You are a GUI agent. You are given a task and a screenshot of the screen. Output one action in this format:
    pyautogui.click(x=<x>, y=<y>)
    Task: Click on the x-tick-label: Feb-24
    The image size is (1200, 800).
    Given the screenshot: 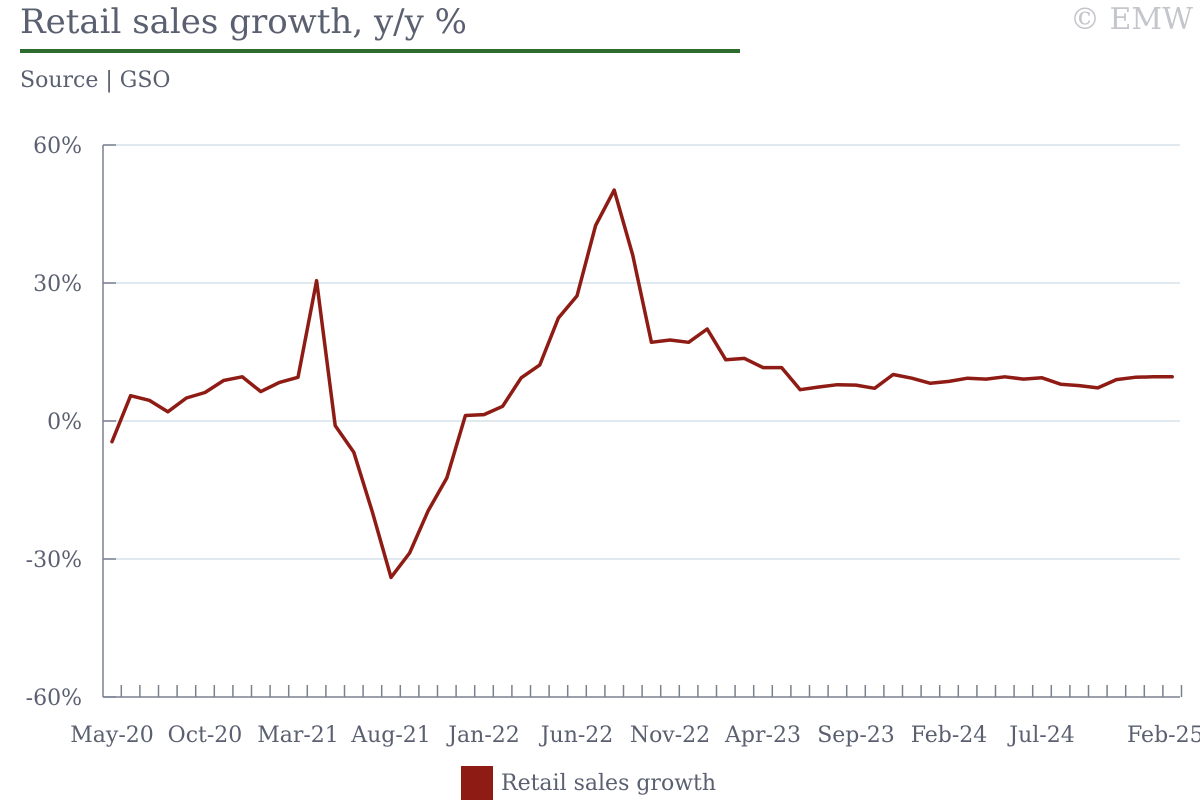 What is the action you would take?
    pyautogui.click(x=949, y=735)
    